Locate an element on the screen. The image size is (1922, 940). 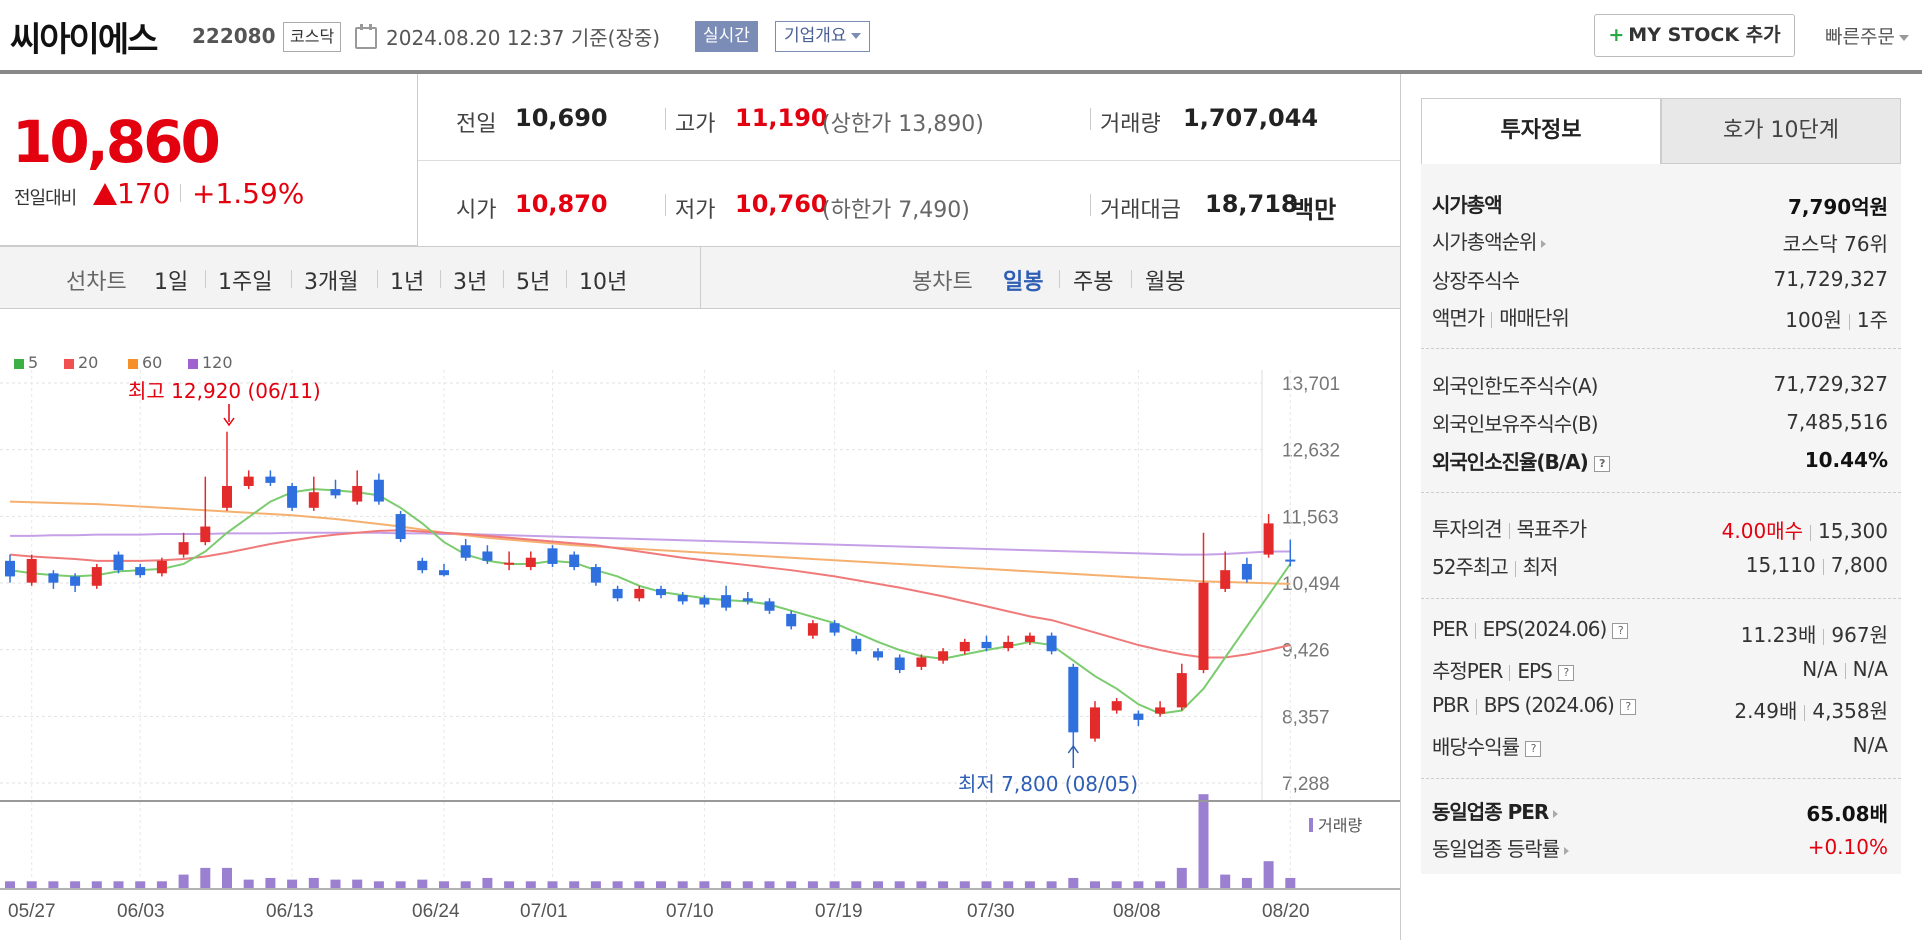
pbr-bps-value: 2.49배 4,358원 is located at coordinates (1811, 709).